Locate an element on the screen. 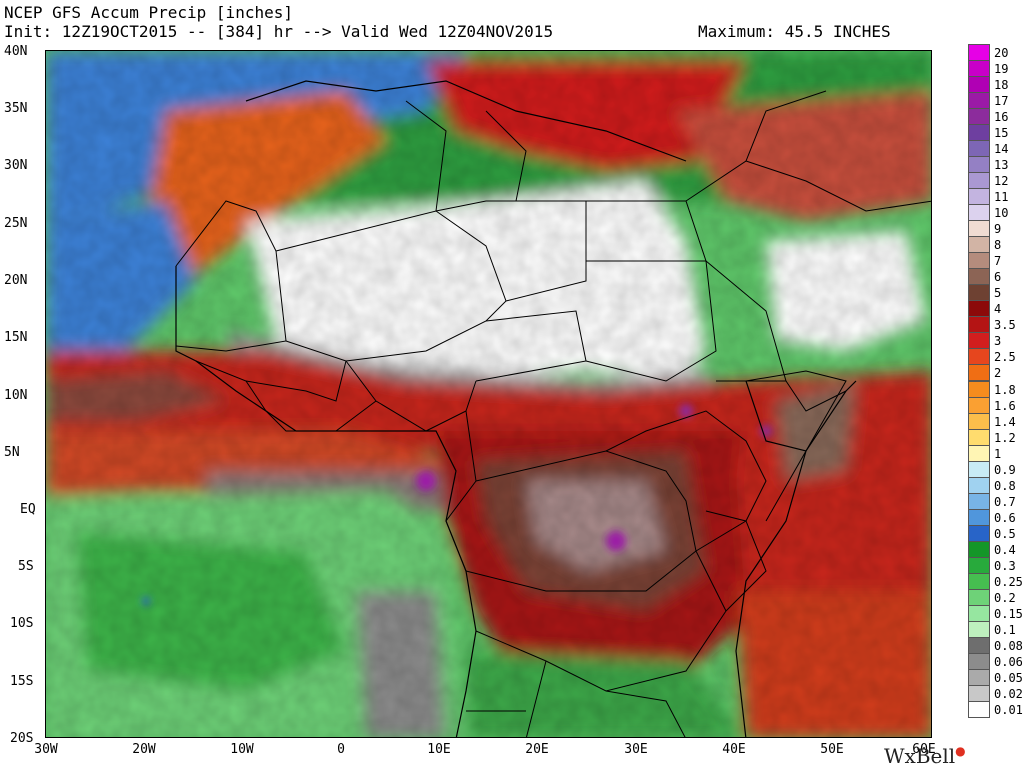 The image size is (1024, 768). lat-label: 5N is located at coordinates (12, 452).